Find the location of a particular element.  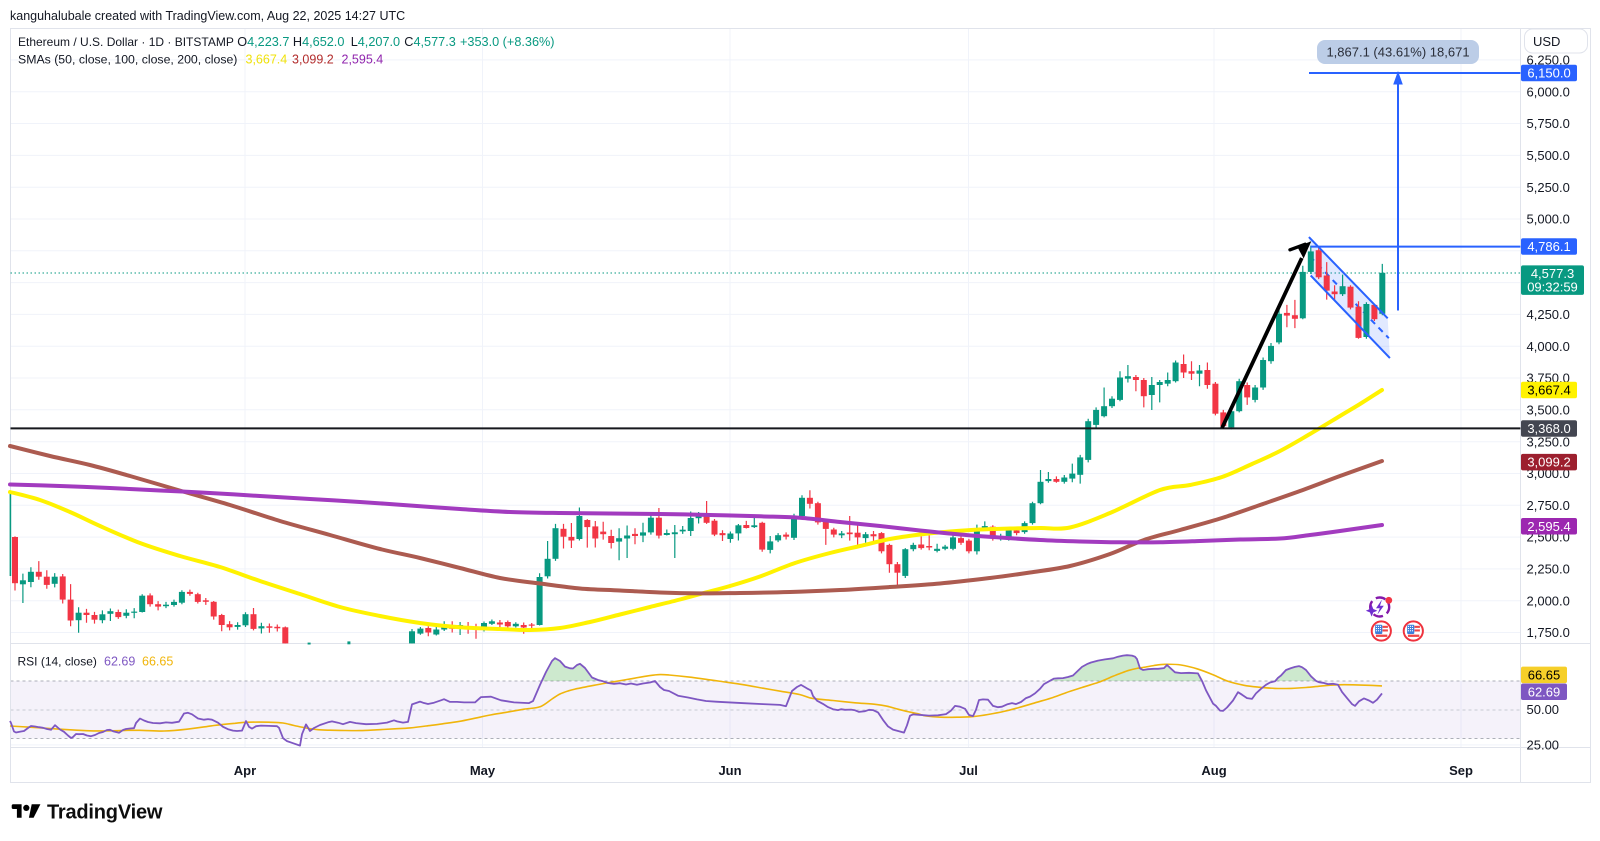

svg-text: Aug is located at coordinates (1213, 770).